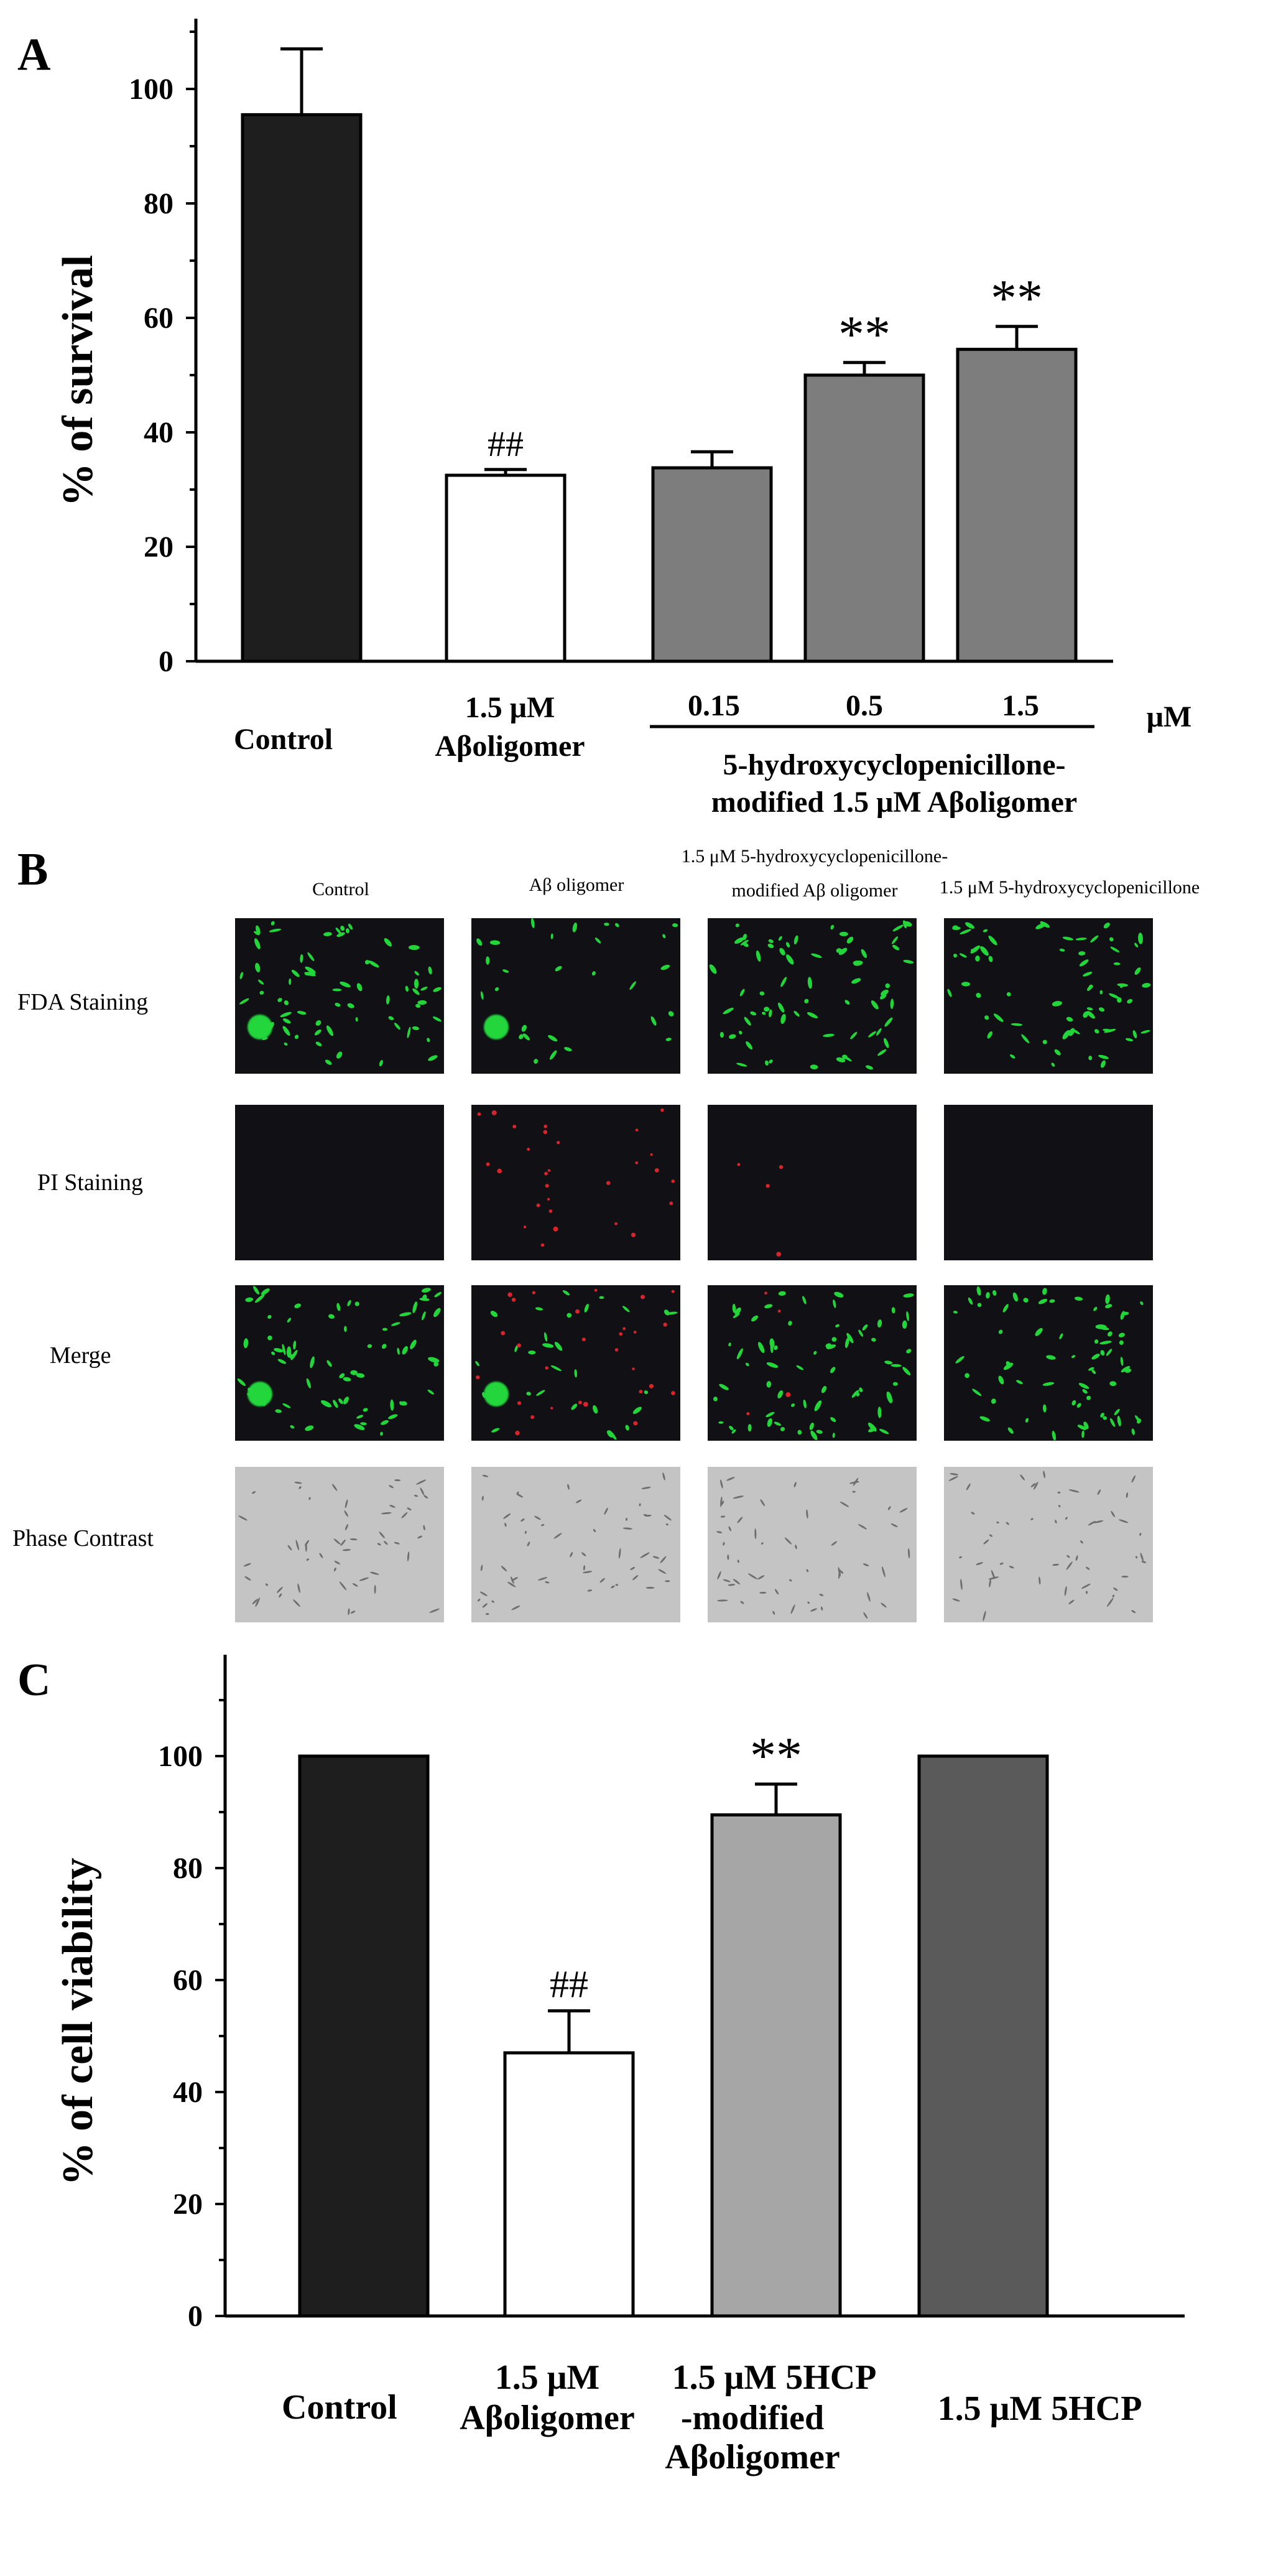  I want to click on micrograph-r3-c0, so click(339, 1544).